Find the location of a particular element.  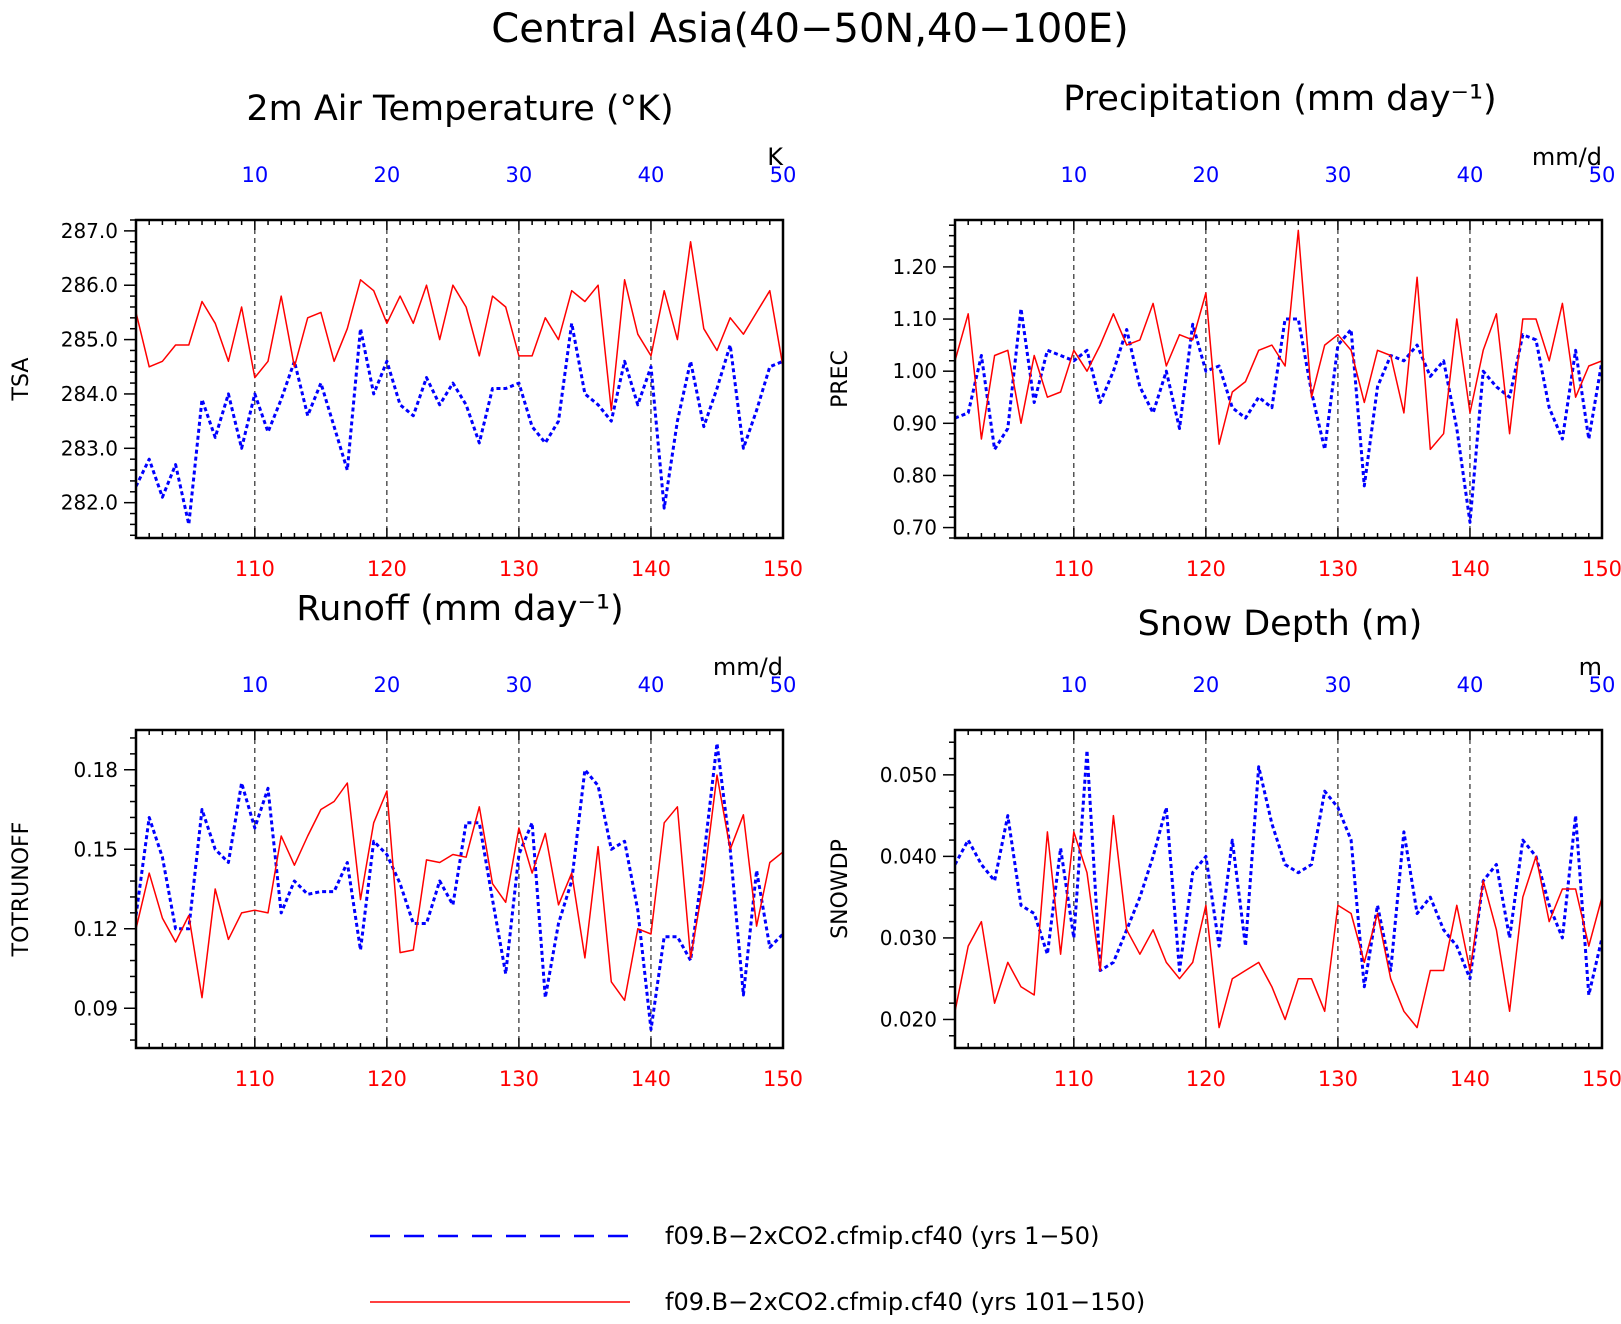

figure-title: Central Asia(40−50N,40−100E) is located at coordinates (809, 29).